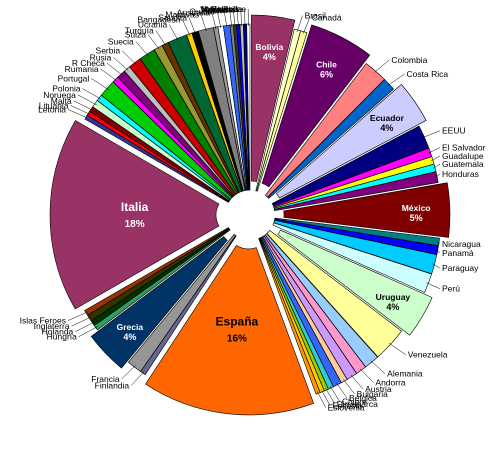 This screenshot has height=465, width=500. Describe the element at coordinates (330, 396) in the screenshot. I see `leader-line-dinamarca` at that location.